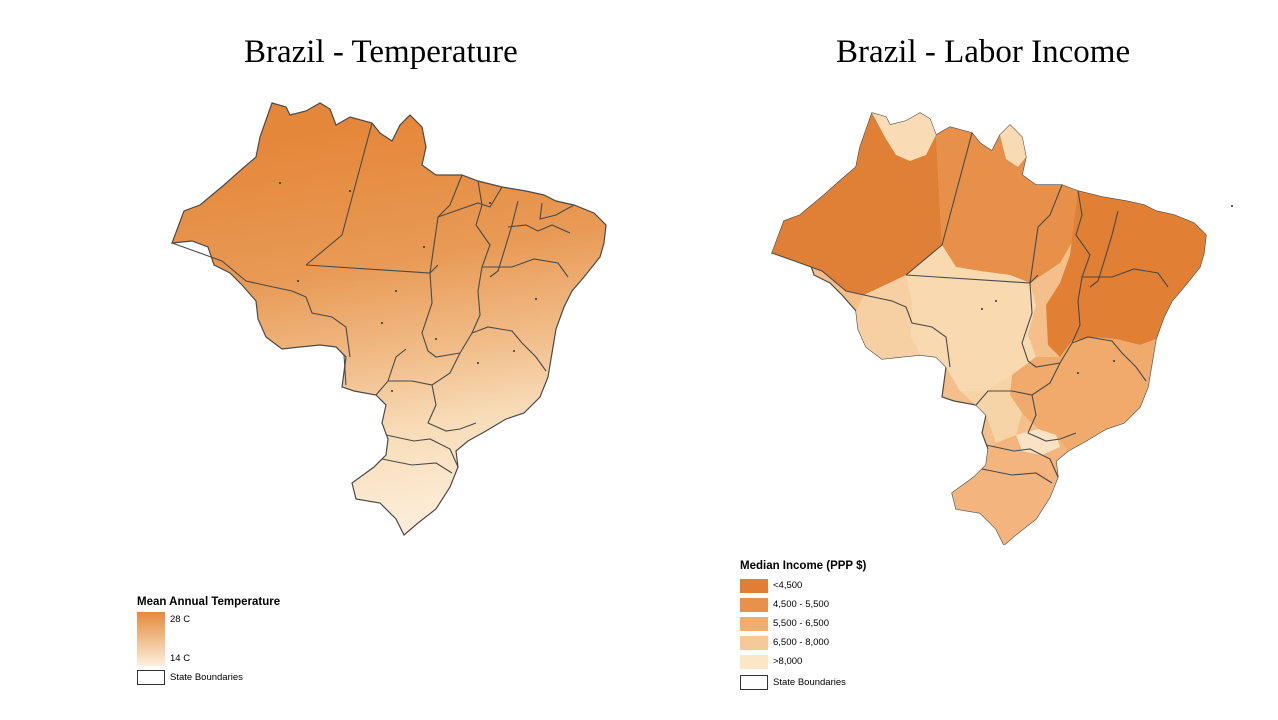  What do you see at coordinates (788, 661) in the screenshot?
I see `legend-class-label: >8,000` at bounding box center [788, 661].